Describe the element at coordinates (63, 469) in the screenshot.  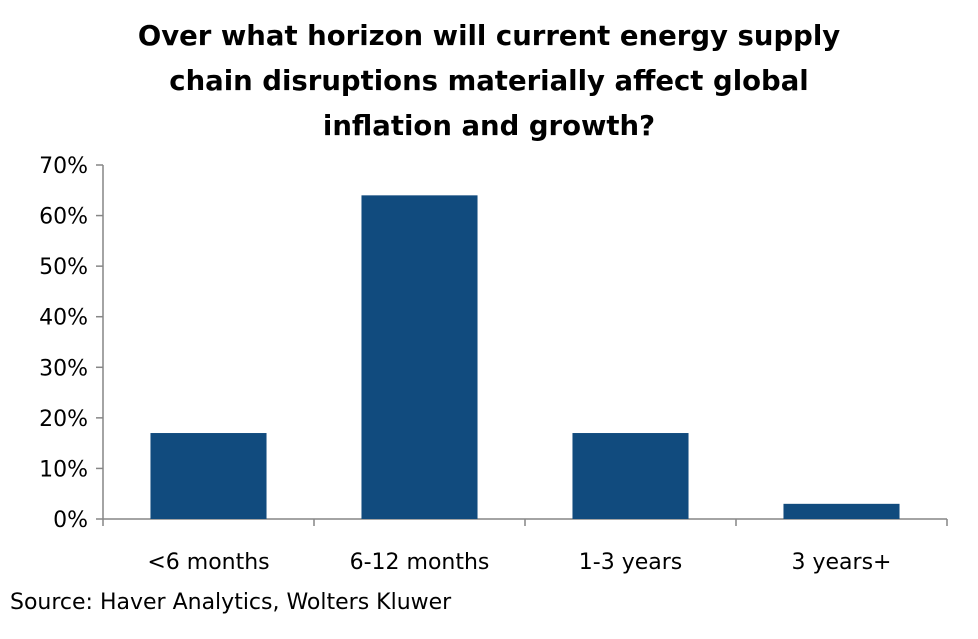
I see `y-tick-label: 10%` at that location.